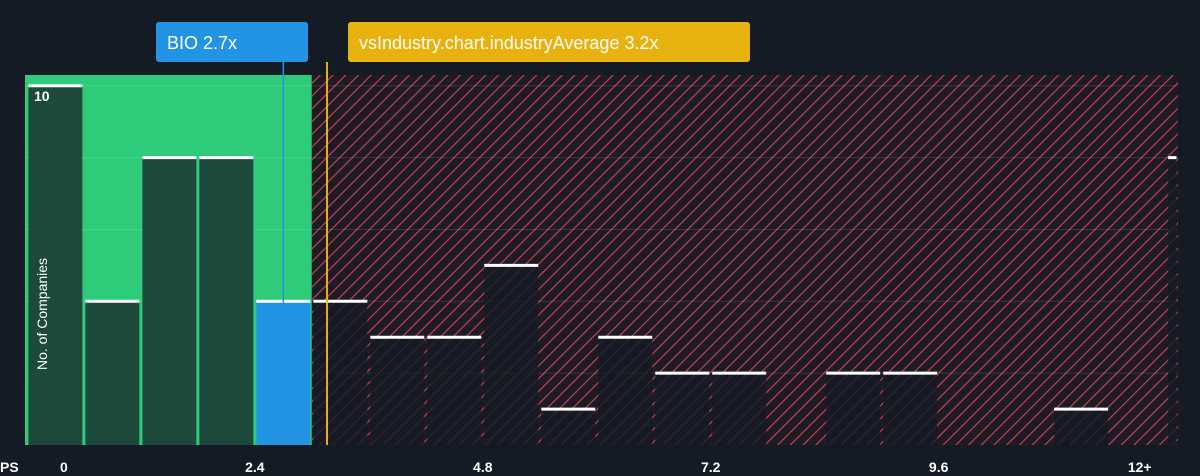 This screenshot has height=476, width=1200. I want to click on y-axis-label: No. of Companies, so click(42, 314).